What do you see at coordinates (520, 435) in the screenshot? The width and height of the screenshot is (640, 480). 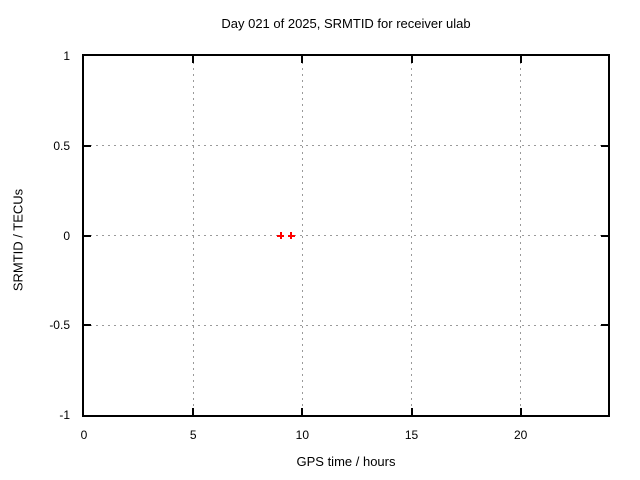 I see `x-tick-label: 20` at bounding box center [520, 435].